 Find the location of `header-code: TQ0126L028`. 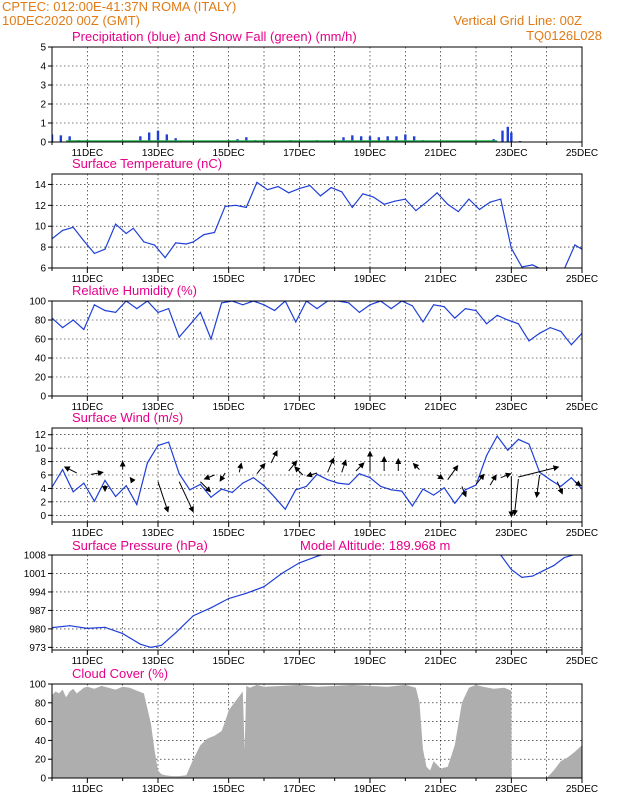

header-code: TQ0126L028 is located at coordinates (564, 35).